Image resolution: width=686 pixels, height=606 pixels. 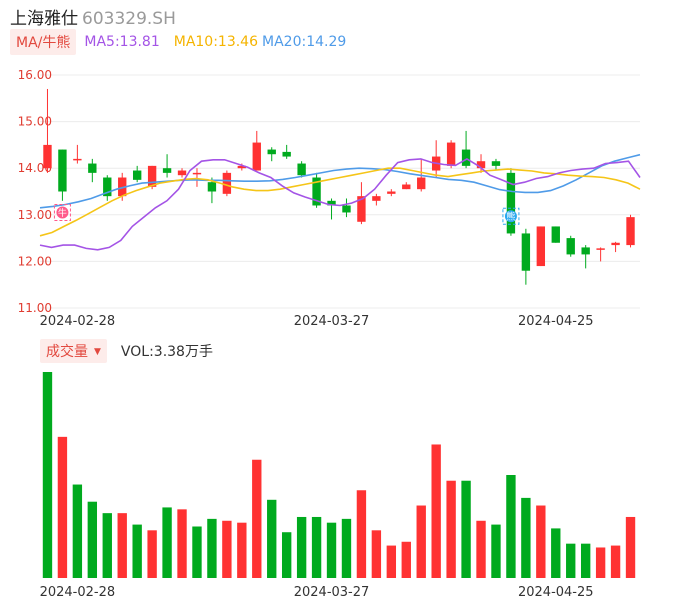 What do you see at coordinates (122, 42) in the screenshot?
I see `ma5-label: MA5:13.81` at bounding box center [122, 42].